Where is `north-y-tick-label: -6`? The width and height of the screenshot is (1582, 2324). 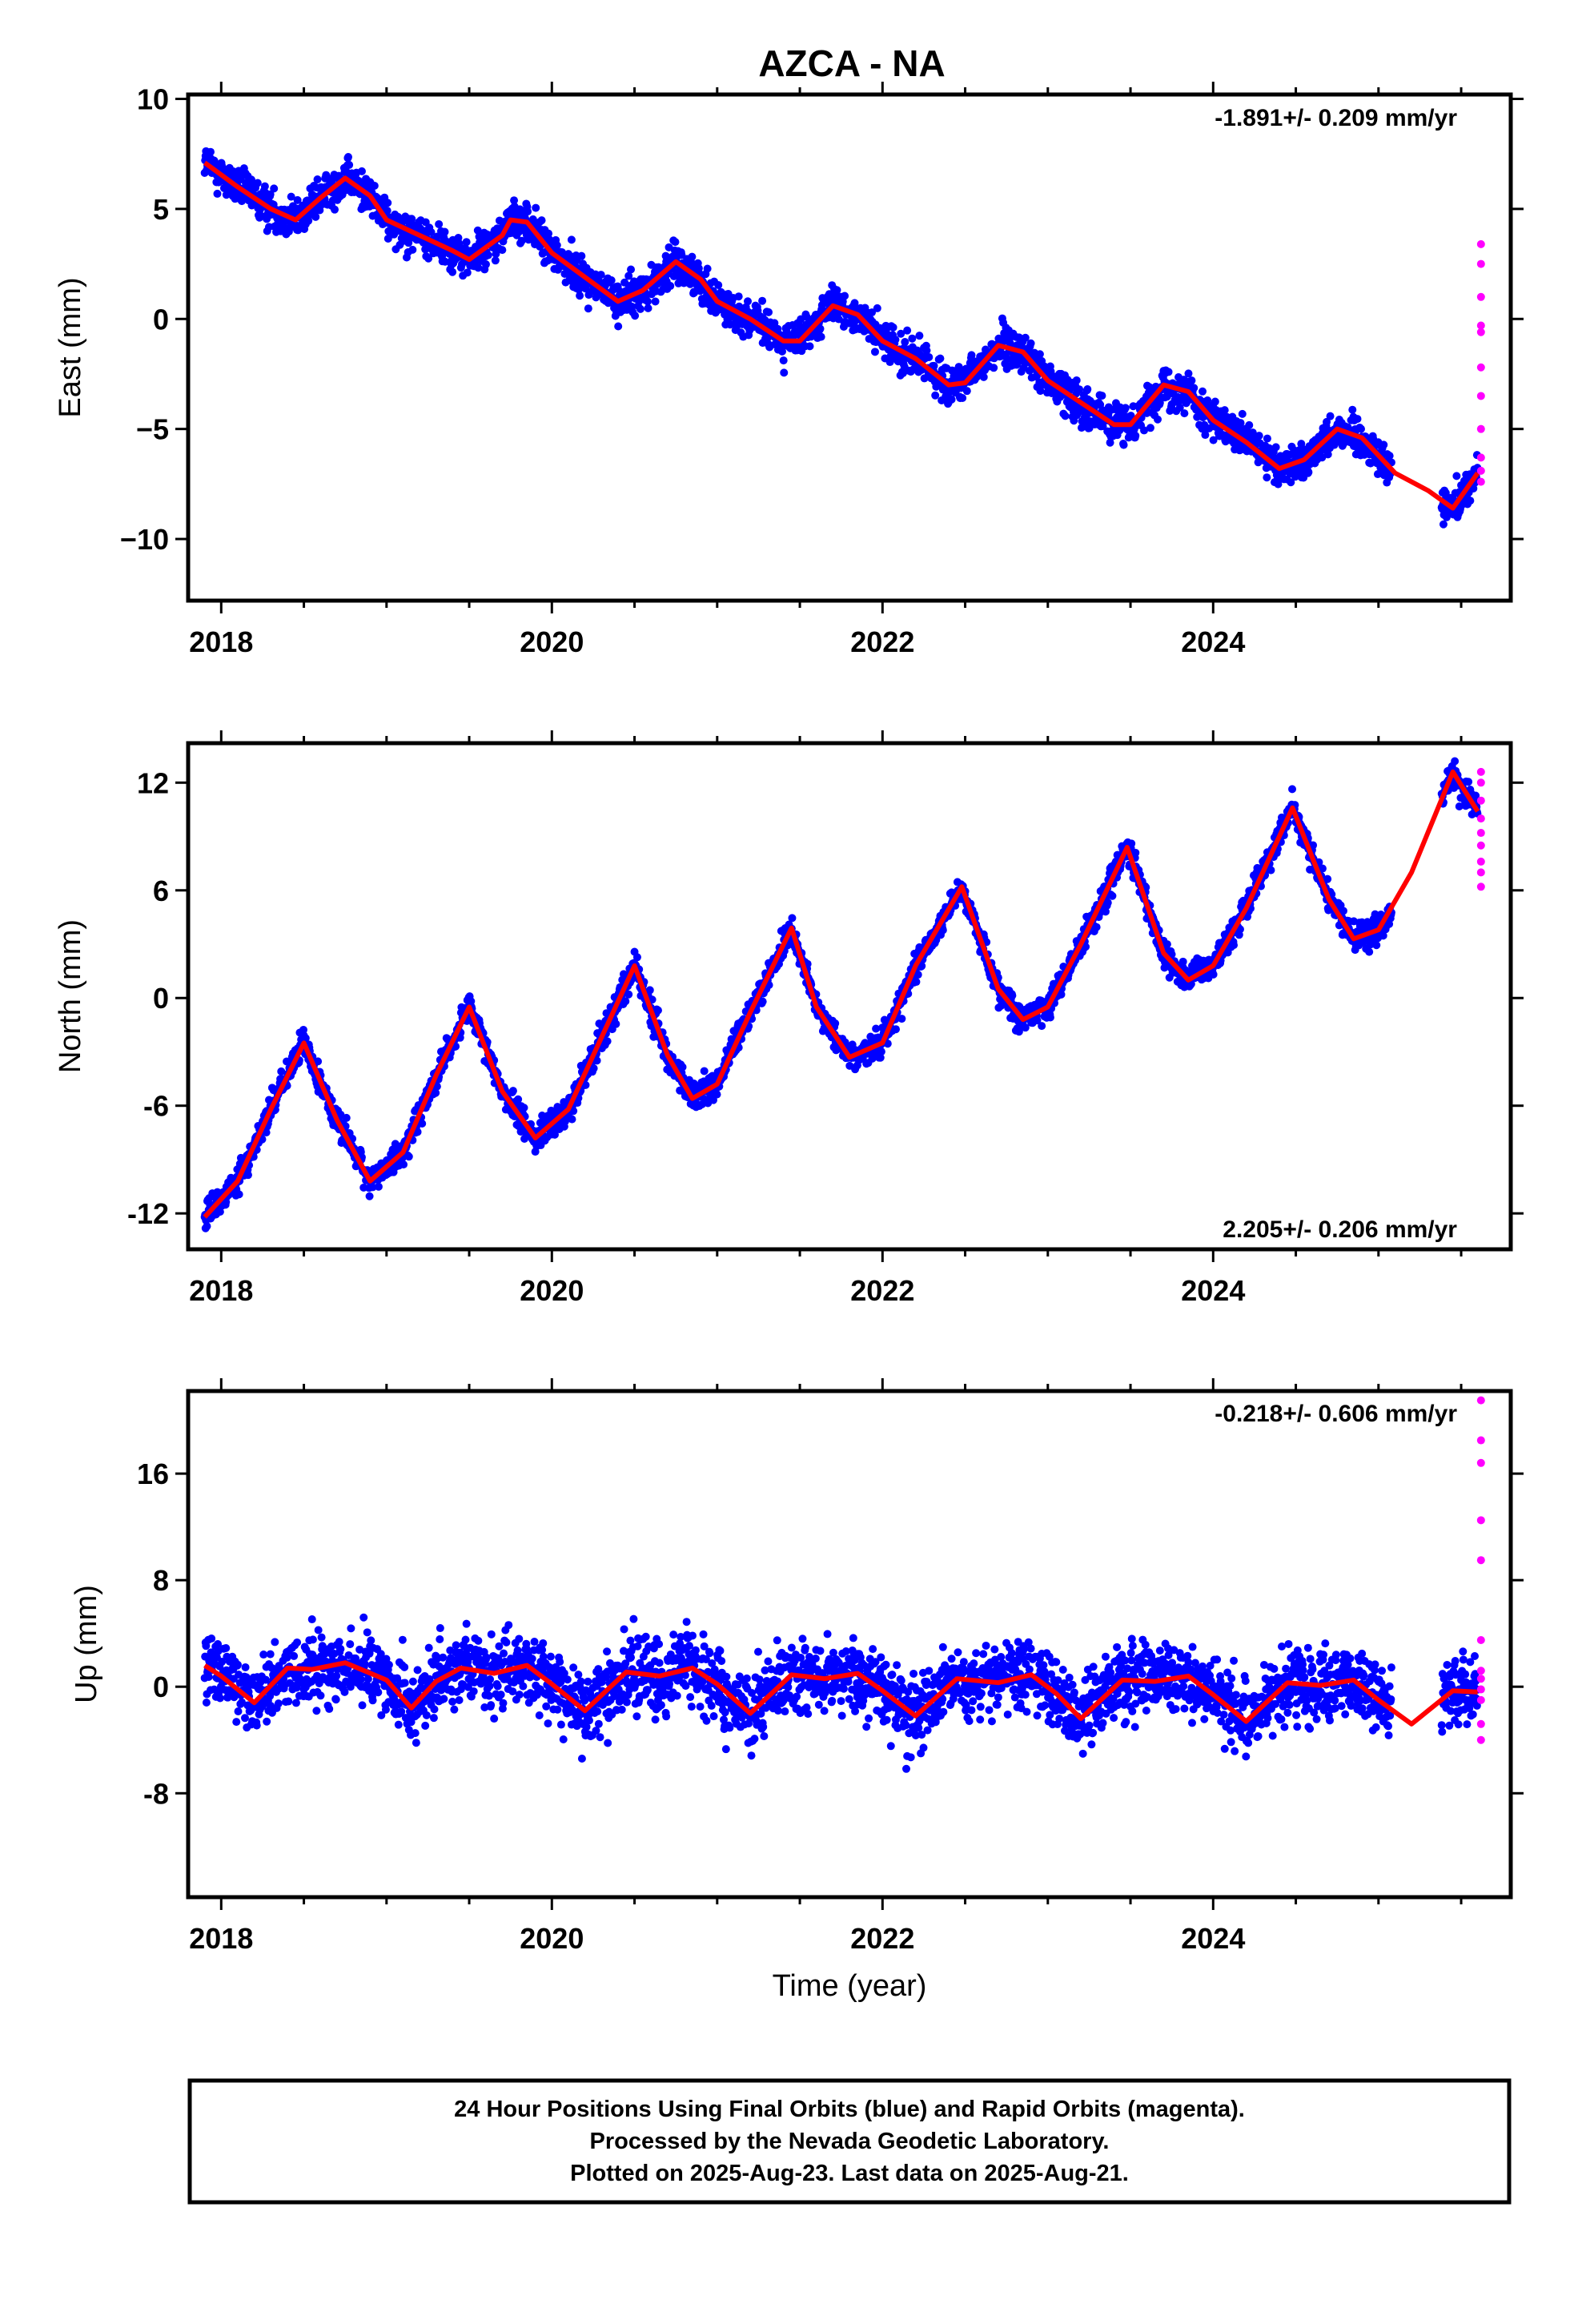 north-y-tick-label: -6 is located at coordinates (156, 1106).